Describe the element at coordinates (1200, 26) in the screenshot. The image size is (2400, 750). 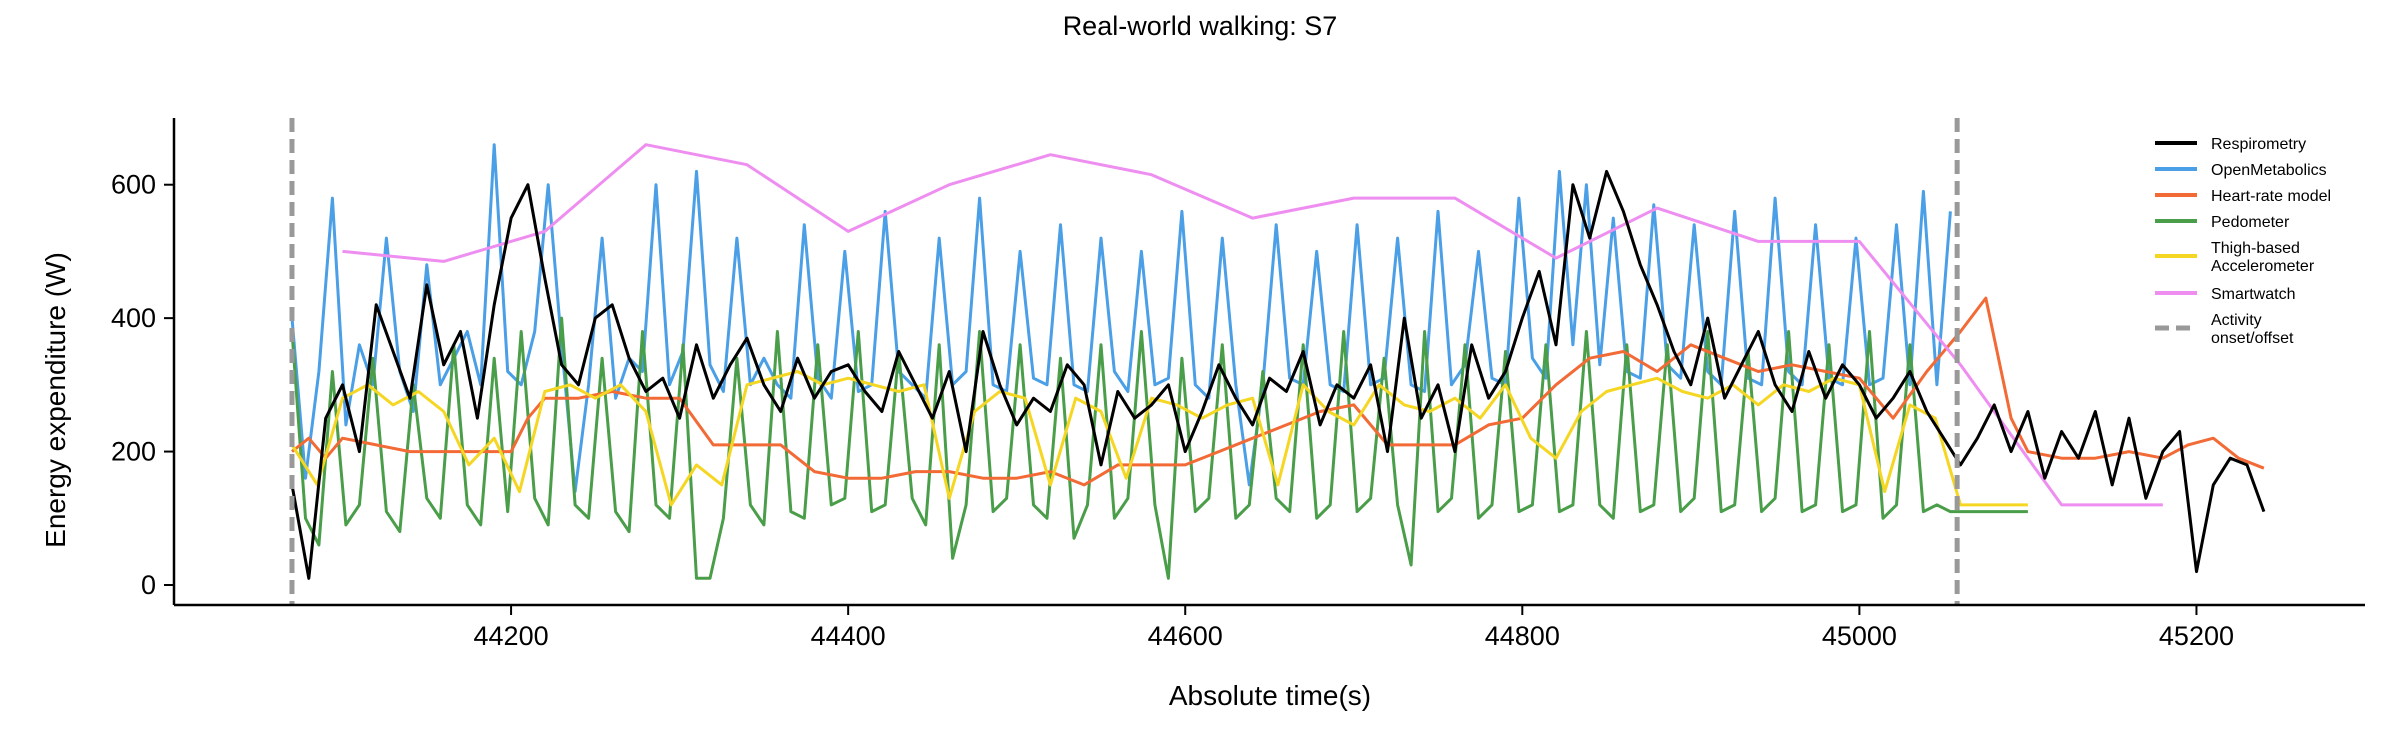
I see `chart-title: Real-world walking: S7` at that location.